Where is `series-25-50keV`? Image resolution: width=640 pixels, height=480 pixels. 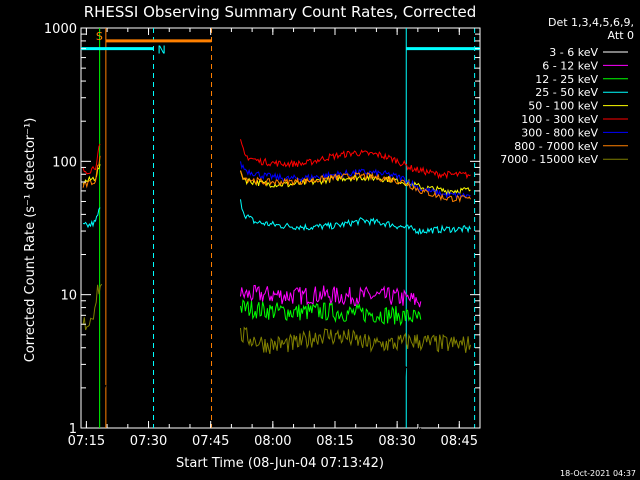 series-25-50keV is located at coordinates (276, 217).